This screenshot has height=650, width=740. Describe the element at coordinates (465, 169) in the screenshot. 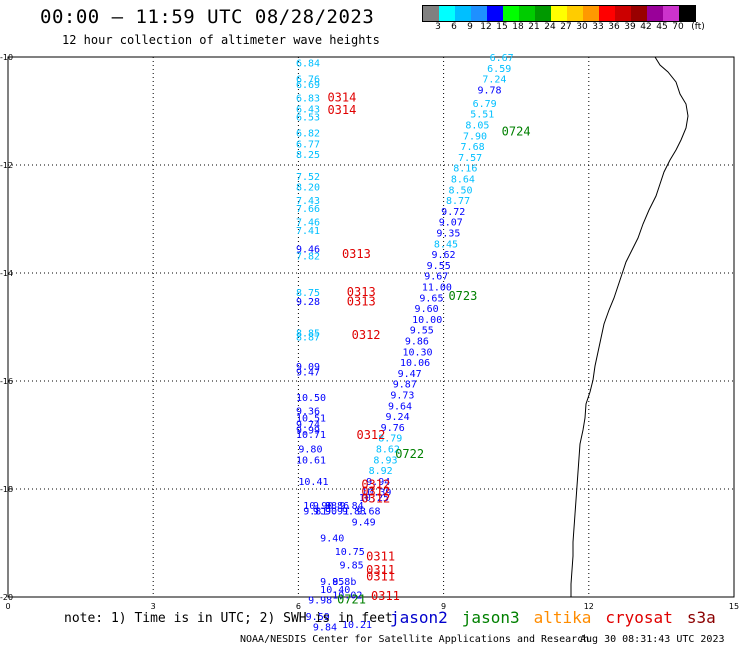

I see `wave-height-value: 8.16` at that location.